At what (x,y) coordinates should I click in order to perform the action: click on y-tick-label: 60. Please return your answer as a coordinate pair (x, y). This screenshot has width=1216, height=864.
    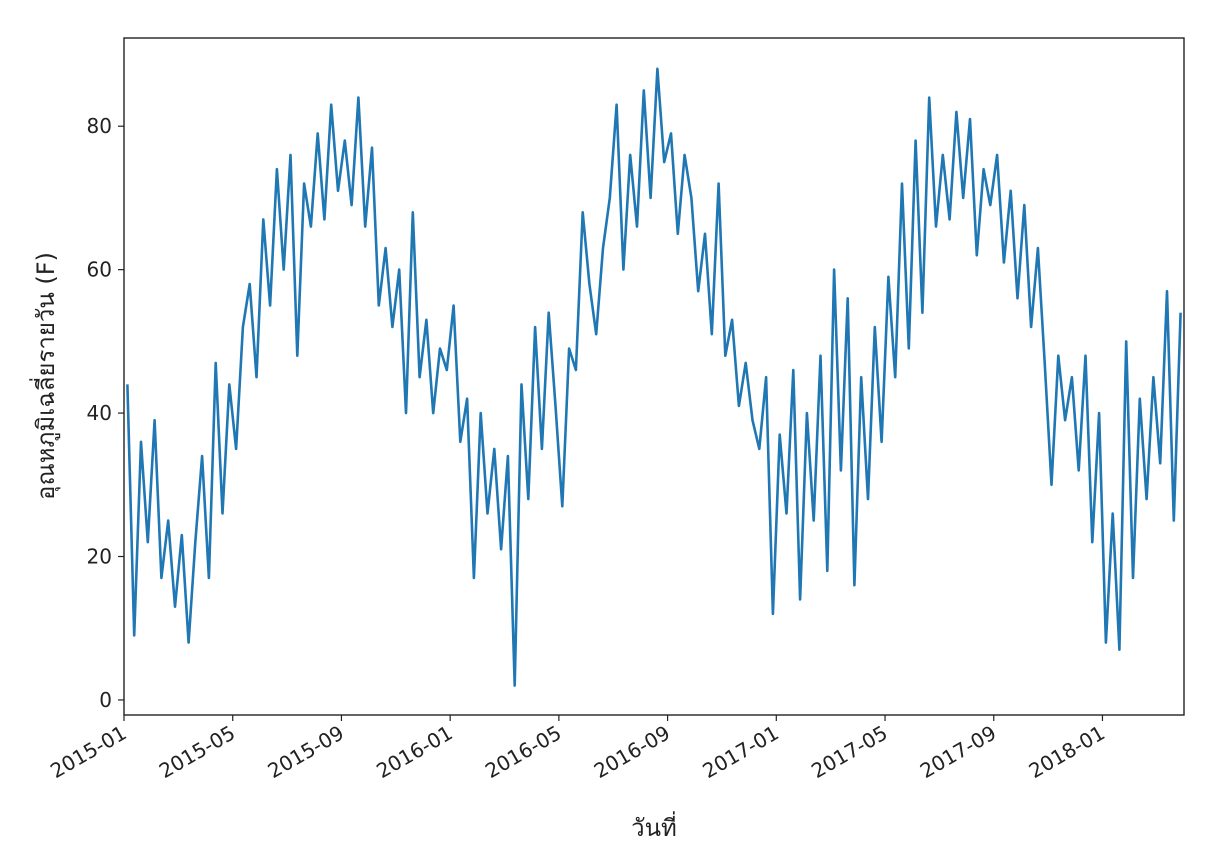
    Looking at the image, I should click on (99, 270).